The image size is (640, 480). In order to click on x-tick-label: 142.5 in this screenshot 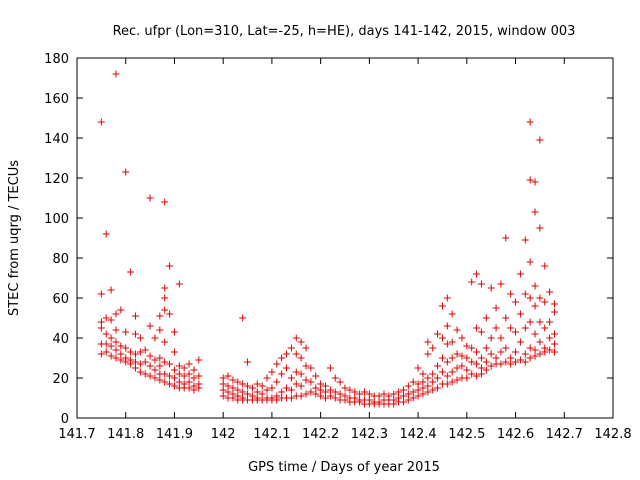, I will do `click(466, 434)`.